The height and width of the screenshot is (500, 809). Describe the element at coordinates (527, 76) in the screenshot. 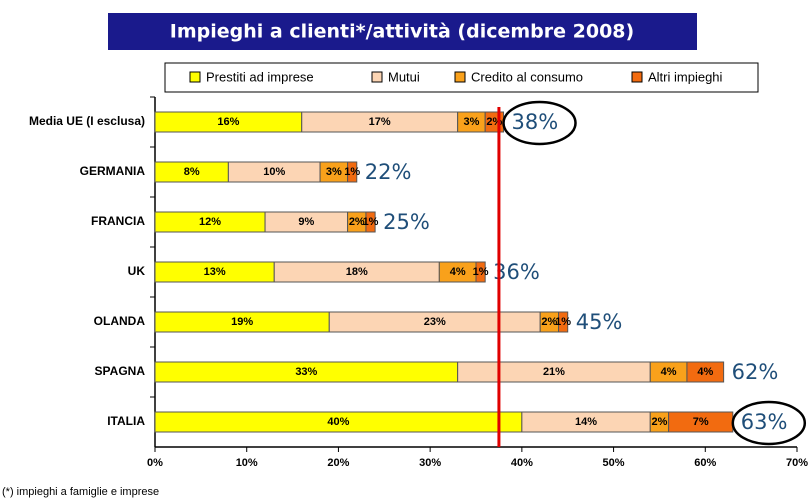

I see `legend-label: Credito al consumo` at that location.